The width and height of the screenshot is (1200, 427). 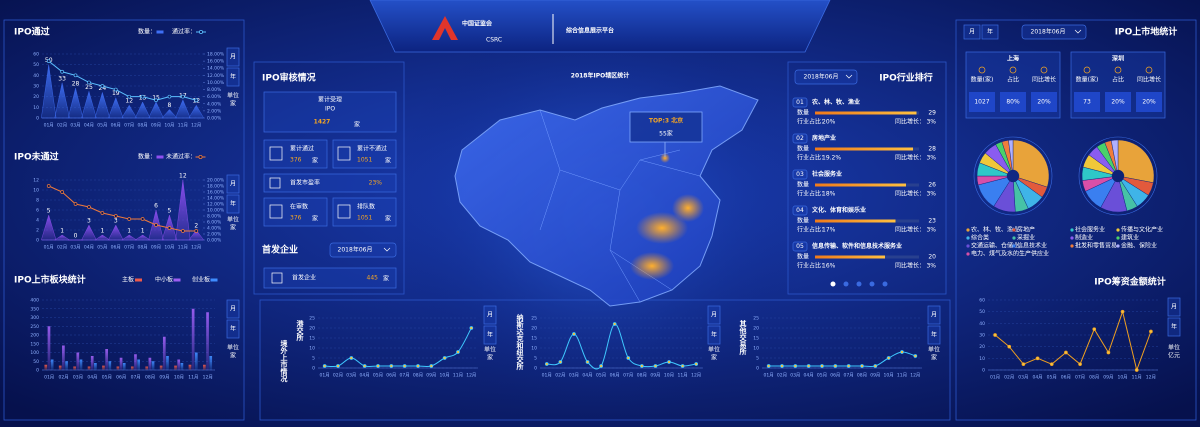 I want to click on pie-slice, so click(x=1136, y=161).